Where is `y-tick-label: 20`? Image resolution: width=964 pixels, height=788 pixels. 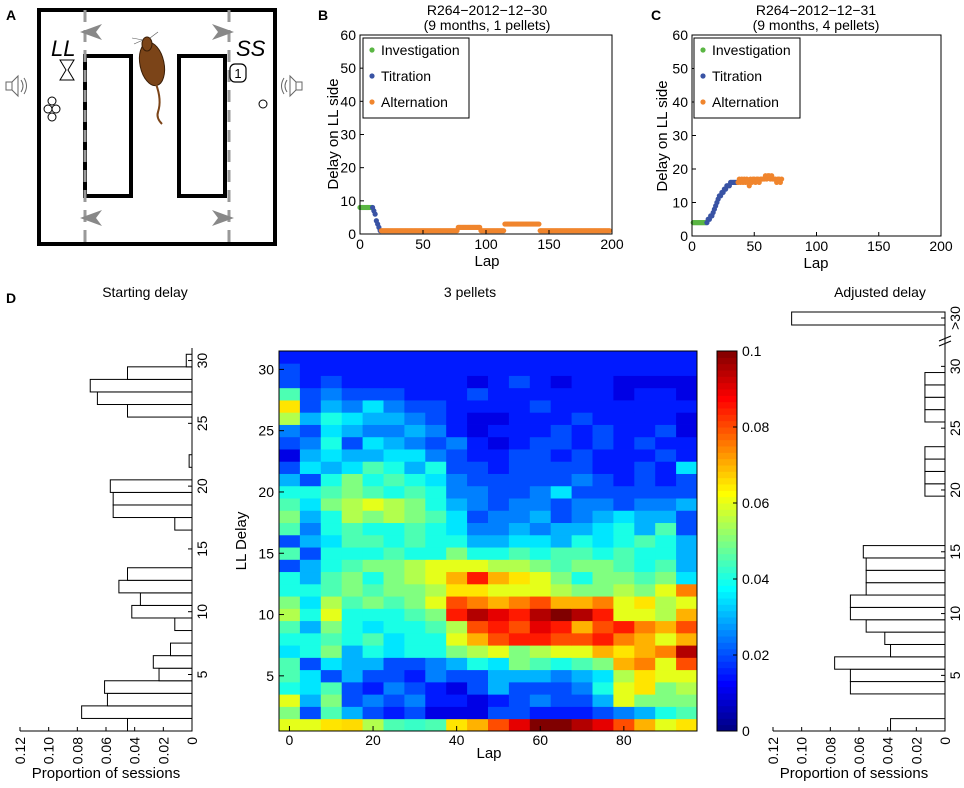
y-tick-label: 20 is located at coordinates (680, 169).